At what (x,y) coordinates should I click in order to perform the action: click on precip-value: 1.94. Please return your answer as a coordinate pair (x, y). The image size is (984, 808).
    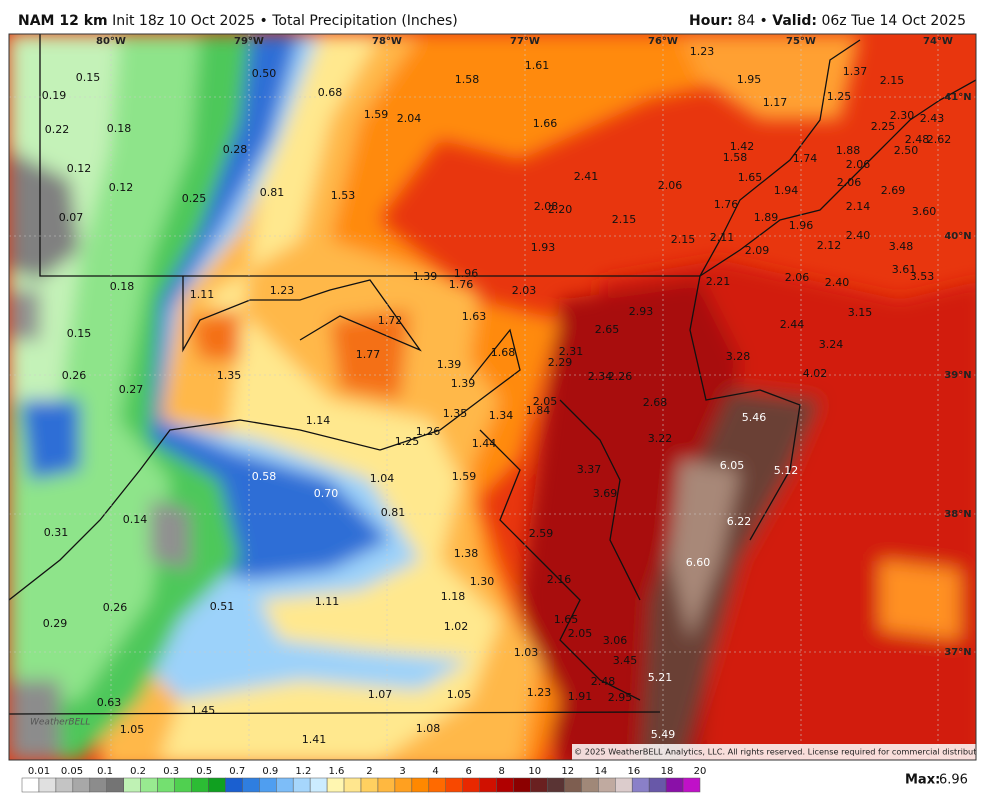
    Looking at the image, I should click on (786, 190).